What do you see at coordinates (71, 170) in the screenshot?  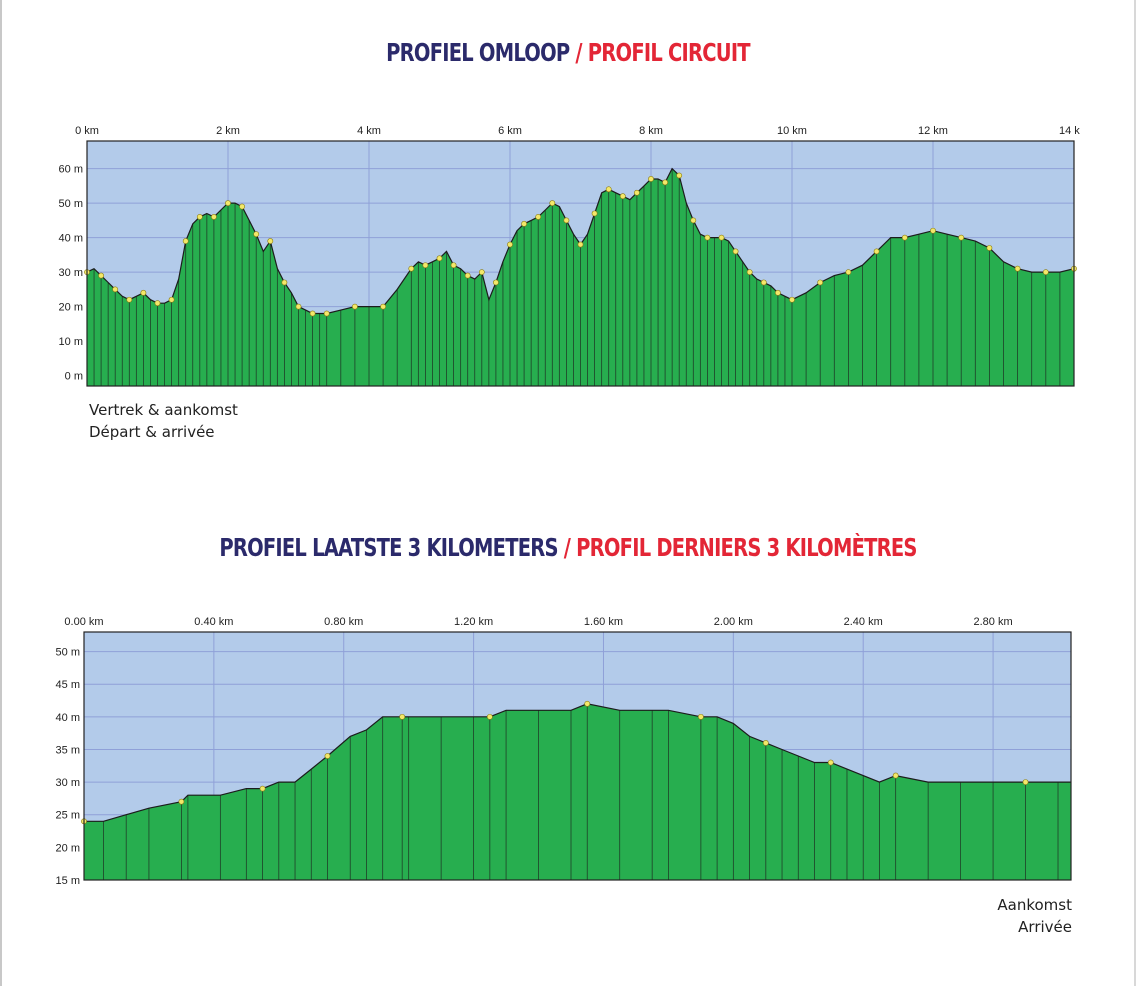 I see `y-tick-label: 60 m` at bounding box center [71, 170].